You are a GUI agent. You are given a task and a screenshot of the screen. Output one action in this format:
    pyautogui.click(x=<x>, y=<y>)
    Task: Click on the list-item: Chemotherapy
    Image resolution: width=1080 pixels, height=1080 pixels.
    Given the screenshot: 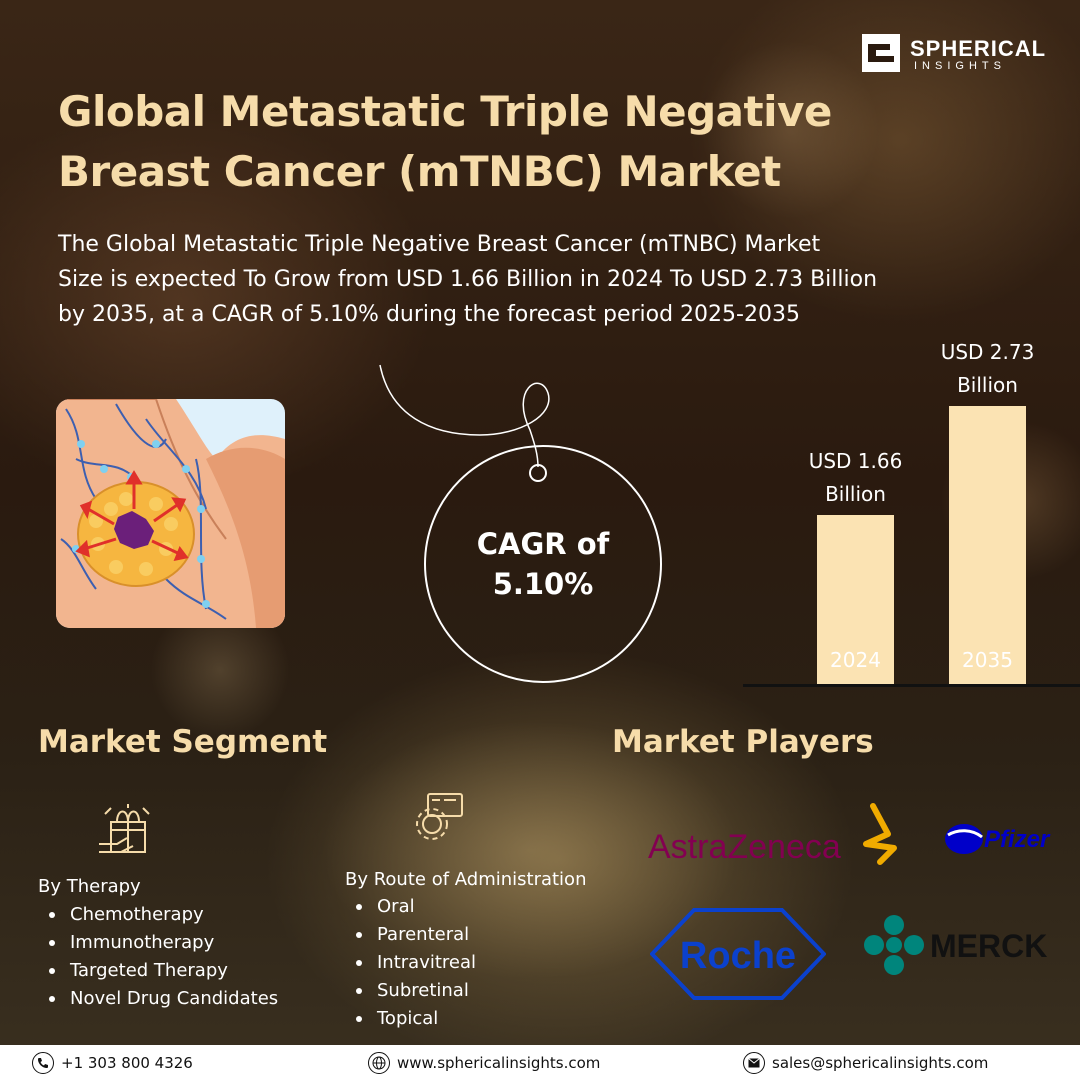 What is the action you would take?
    pyautogui.click(x=161, y=915)
    